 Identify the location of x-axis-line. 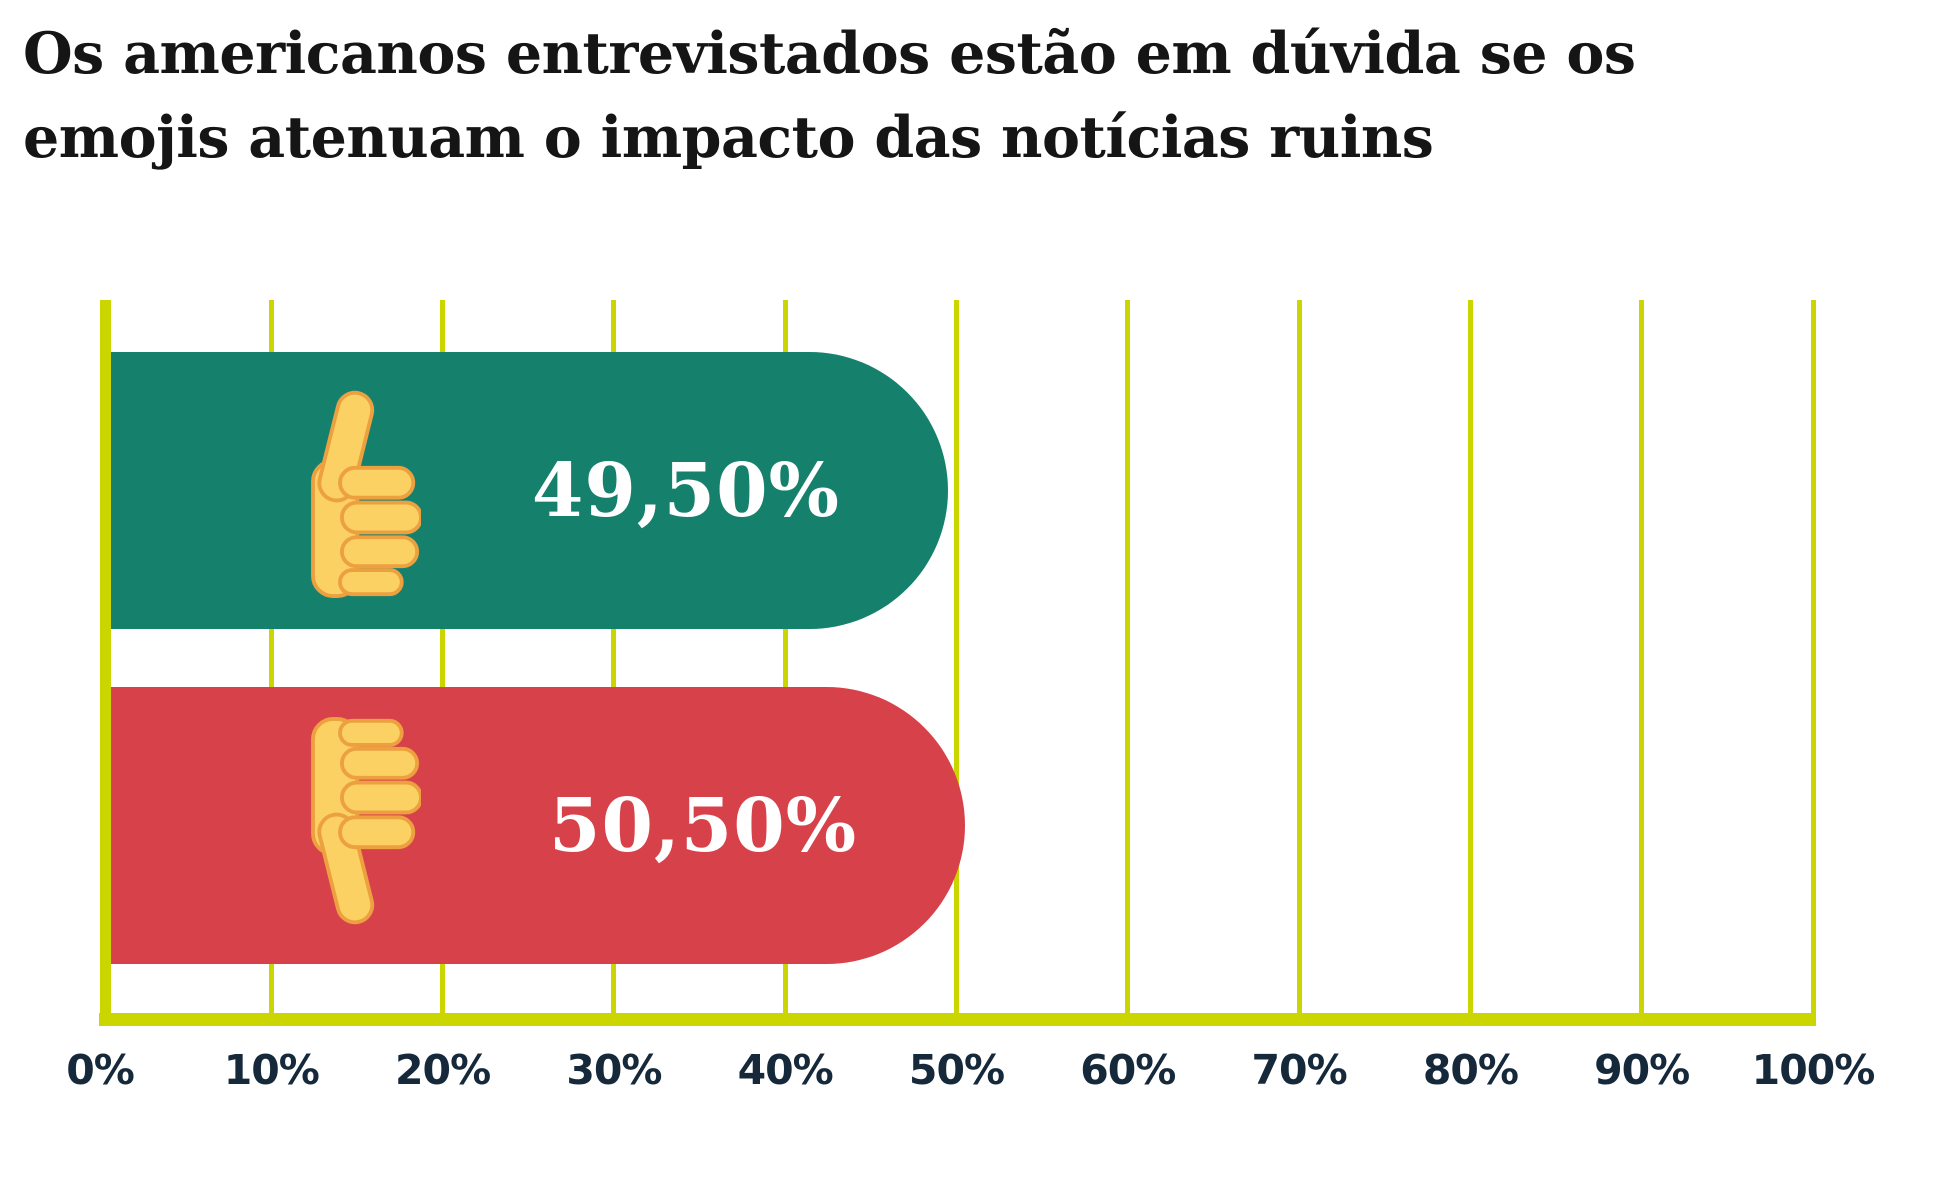
(957, 1019).